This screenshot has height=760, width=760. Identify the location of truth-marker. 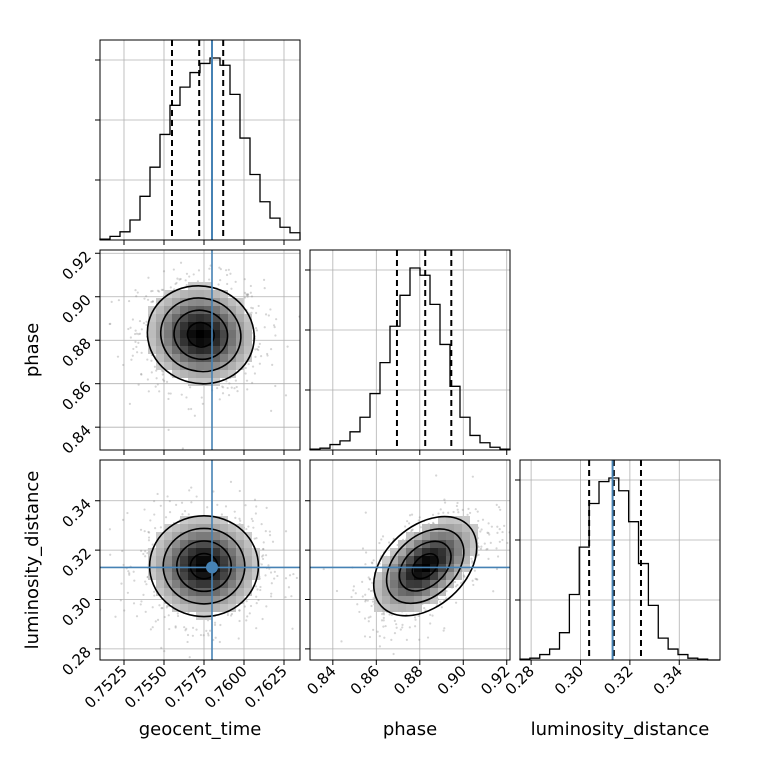
(212, 567).